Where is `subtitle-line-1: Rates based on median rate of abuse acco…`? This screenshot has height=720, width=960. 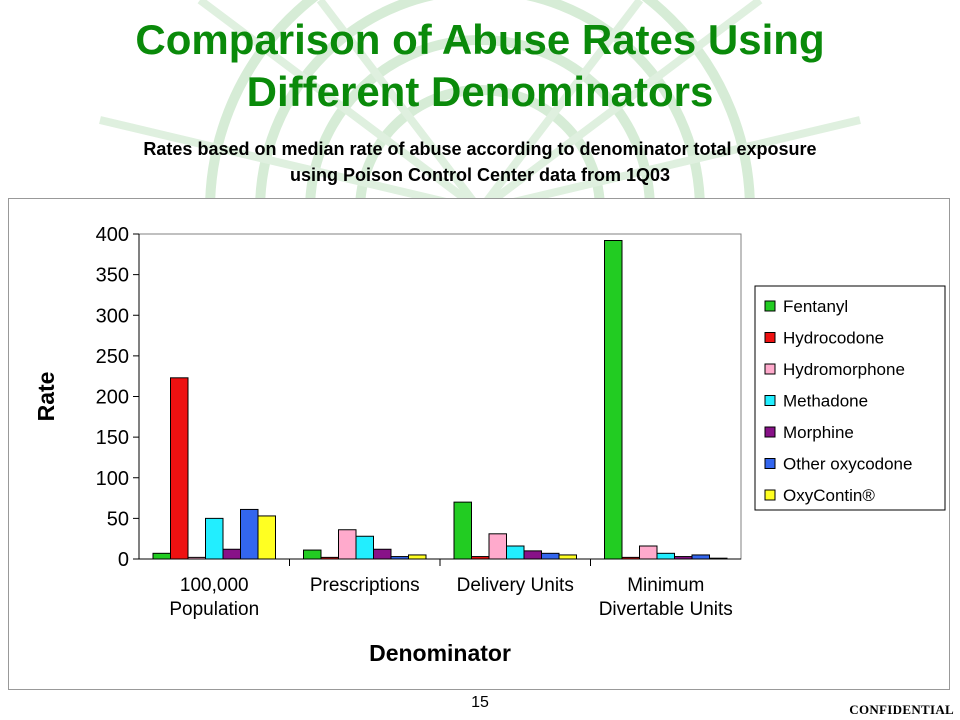 subtitle-line-1: Rates based on median rate of abuse acco… is located at coordinates (480, 149).